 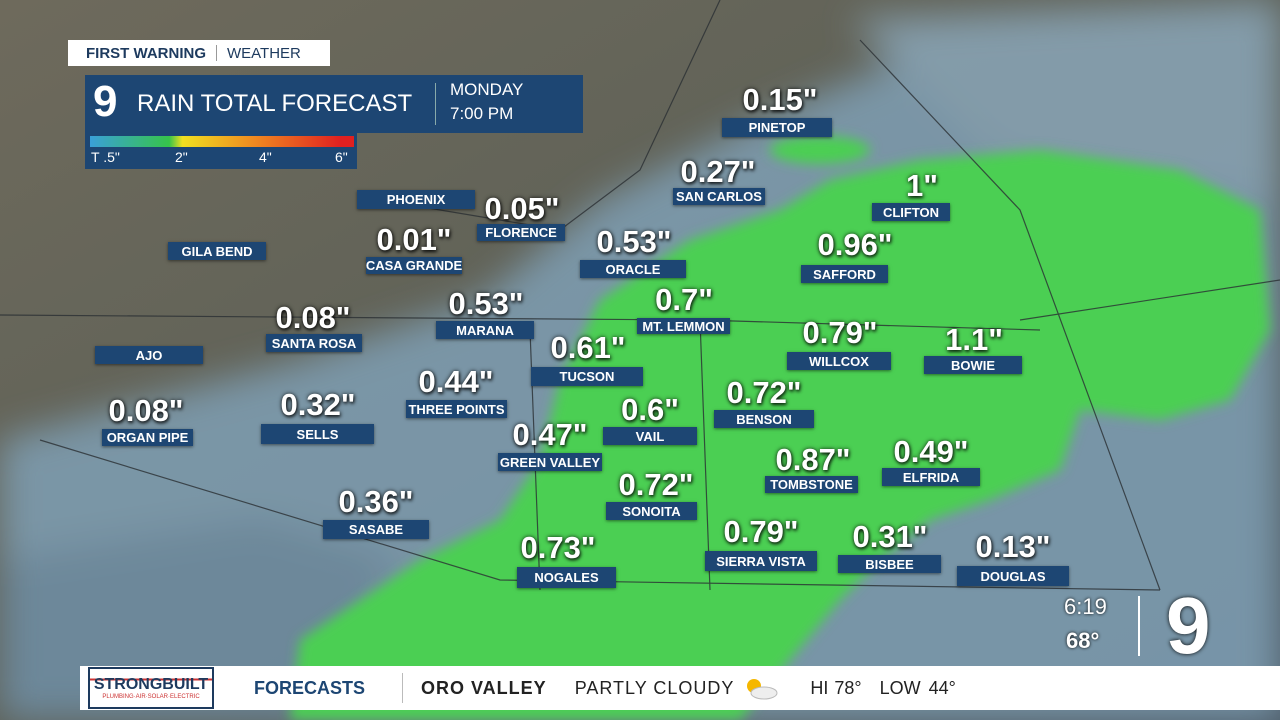 What do you see at coordinates (341, 157) in the screenshot?
I see `legend-label: 6"` at bounding box center [341, 157].